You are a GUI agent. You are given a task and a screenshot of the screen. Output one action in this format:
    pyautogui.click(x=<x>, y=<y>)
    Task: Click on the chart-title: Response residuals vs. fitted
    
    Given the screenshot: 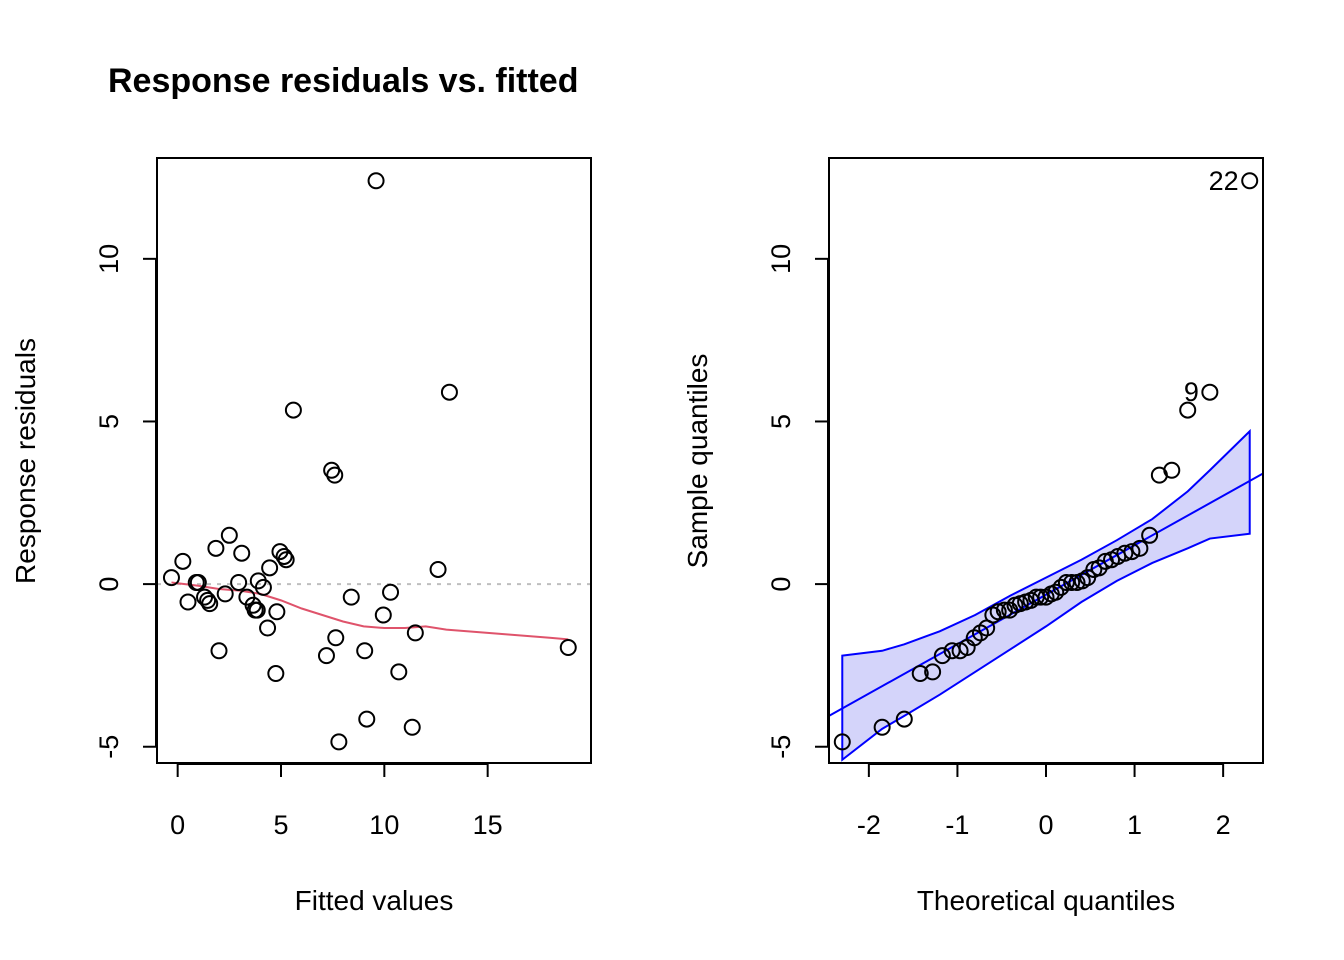 What is the action you would take?
    pyautogui.click(x=343, y=81)
    